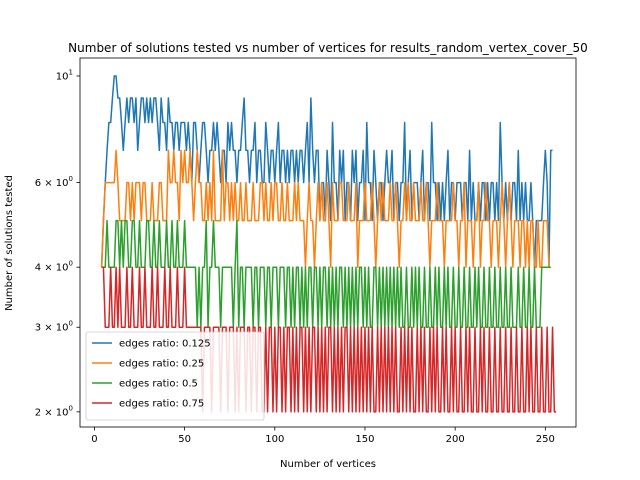  Describe the element at coordinates (9, 243) in the screenshot. I see `y-axis-label: Number of solutions tested` at that location.